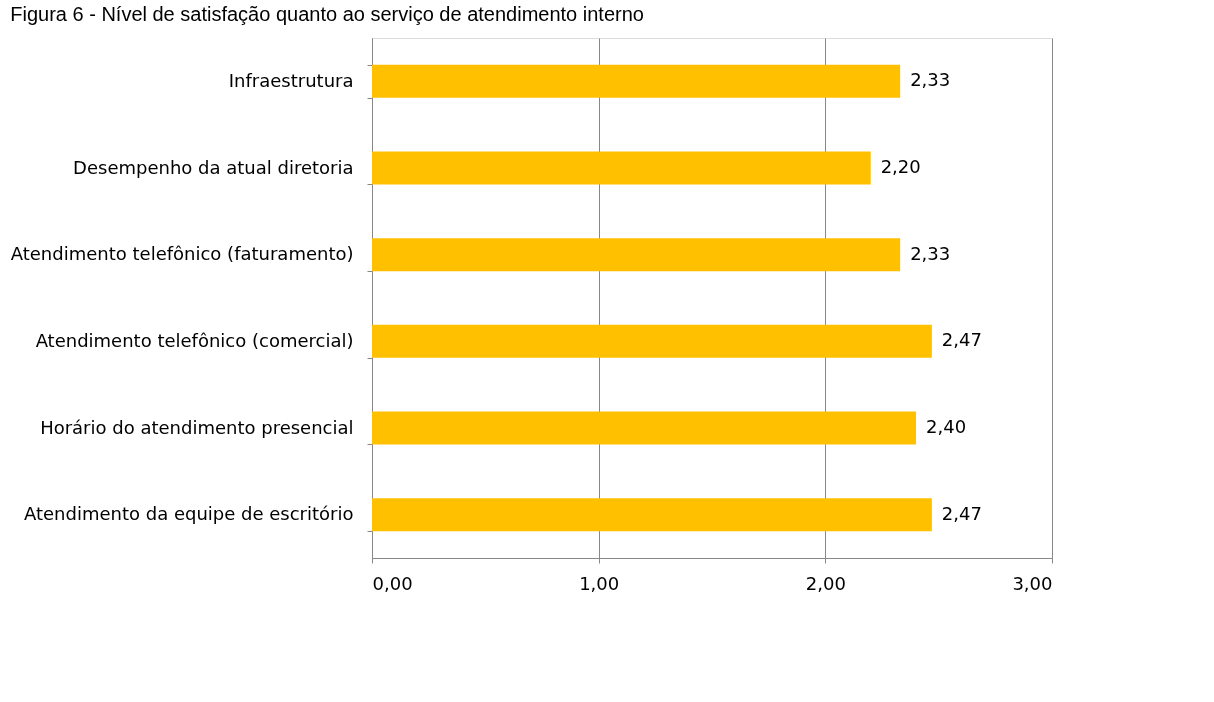 The image size is (1214, 702). What do you see at coordinates (194, 340) in the screenshot?
I see `y-tick-label: Atendimento telefônico (comercial)` at bounding box center [194, 340].